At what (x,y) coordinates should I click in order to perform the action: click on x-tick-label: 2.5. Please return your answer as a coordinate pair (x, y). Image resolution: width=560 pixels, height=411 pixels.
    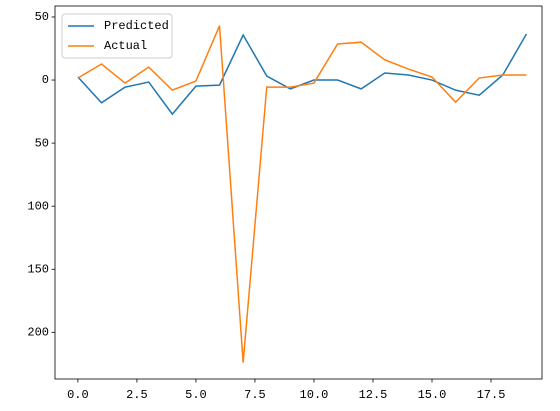
    Looking at the image, I should click on (137, 395).